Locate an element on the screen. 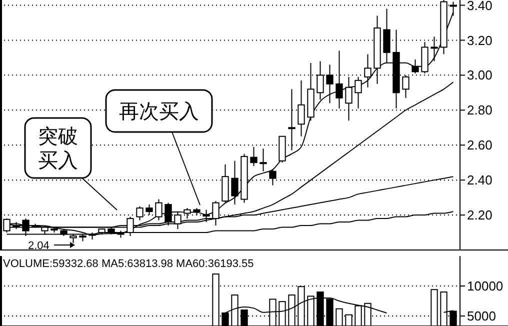 This screenshot has height=326, width=508. annotation: 2.04 is located at coordinates (39, 246).